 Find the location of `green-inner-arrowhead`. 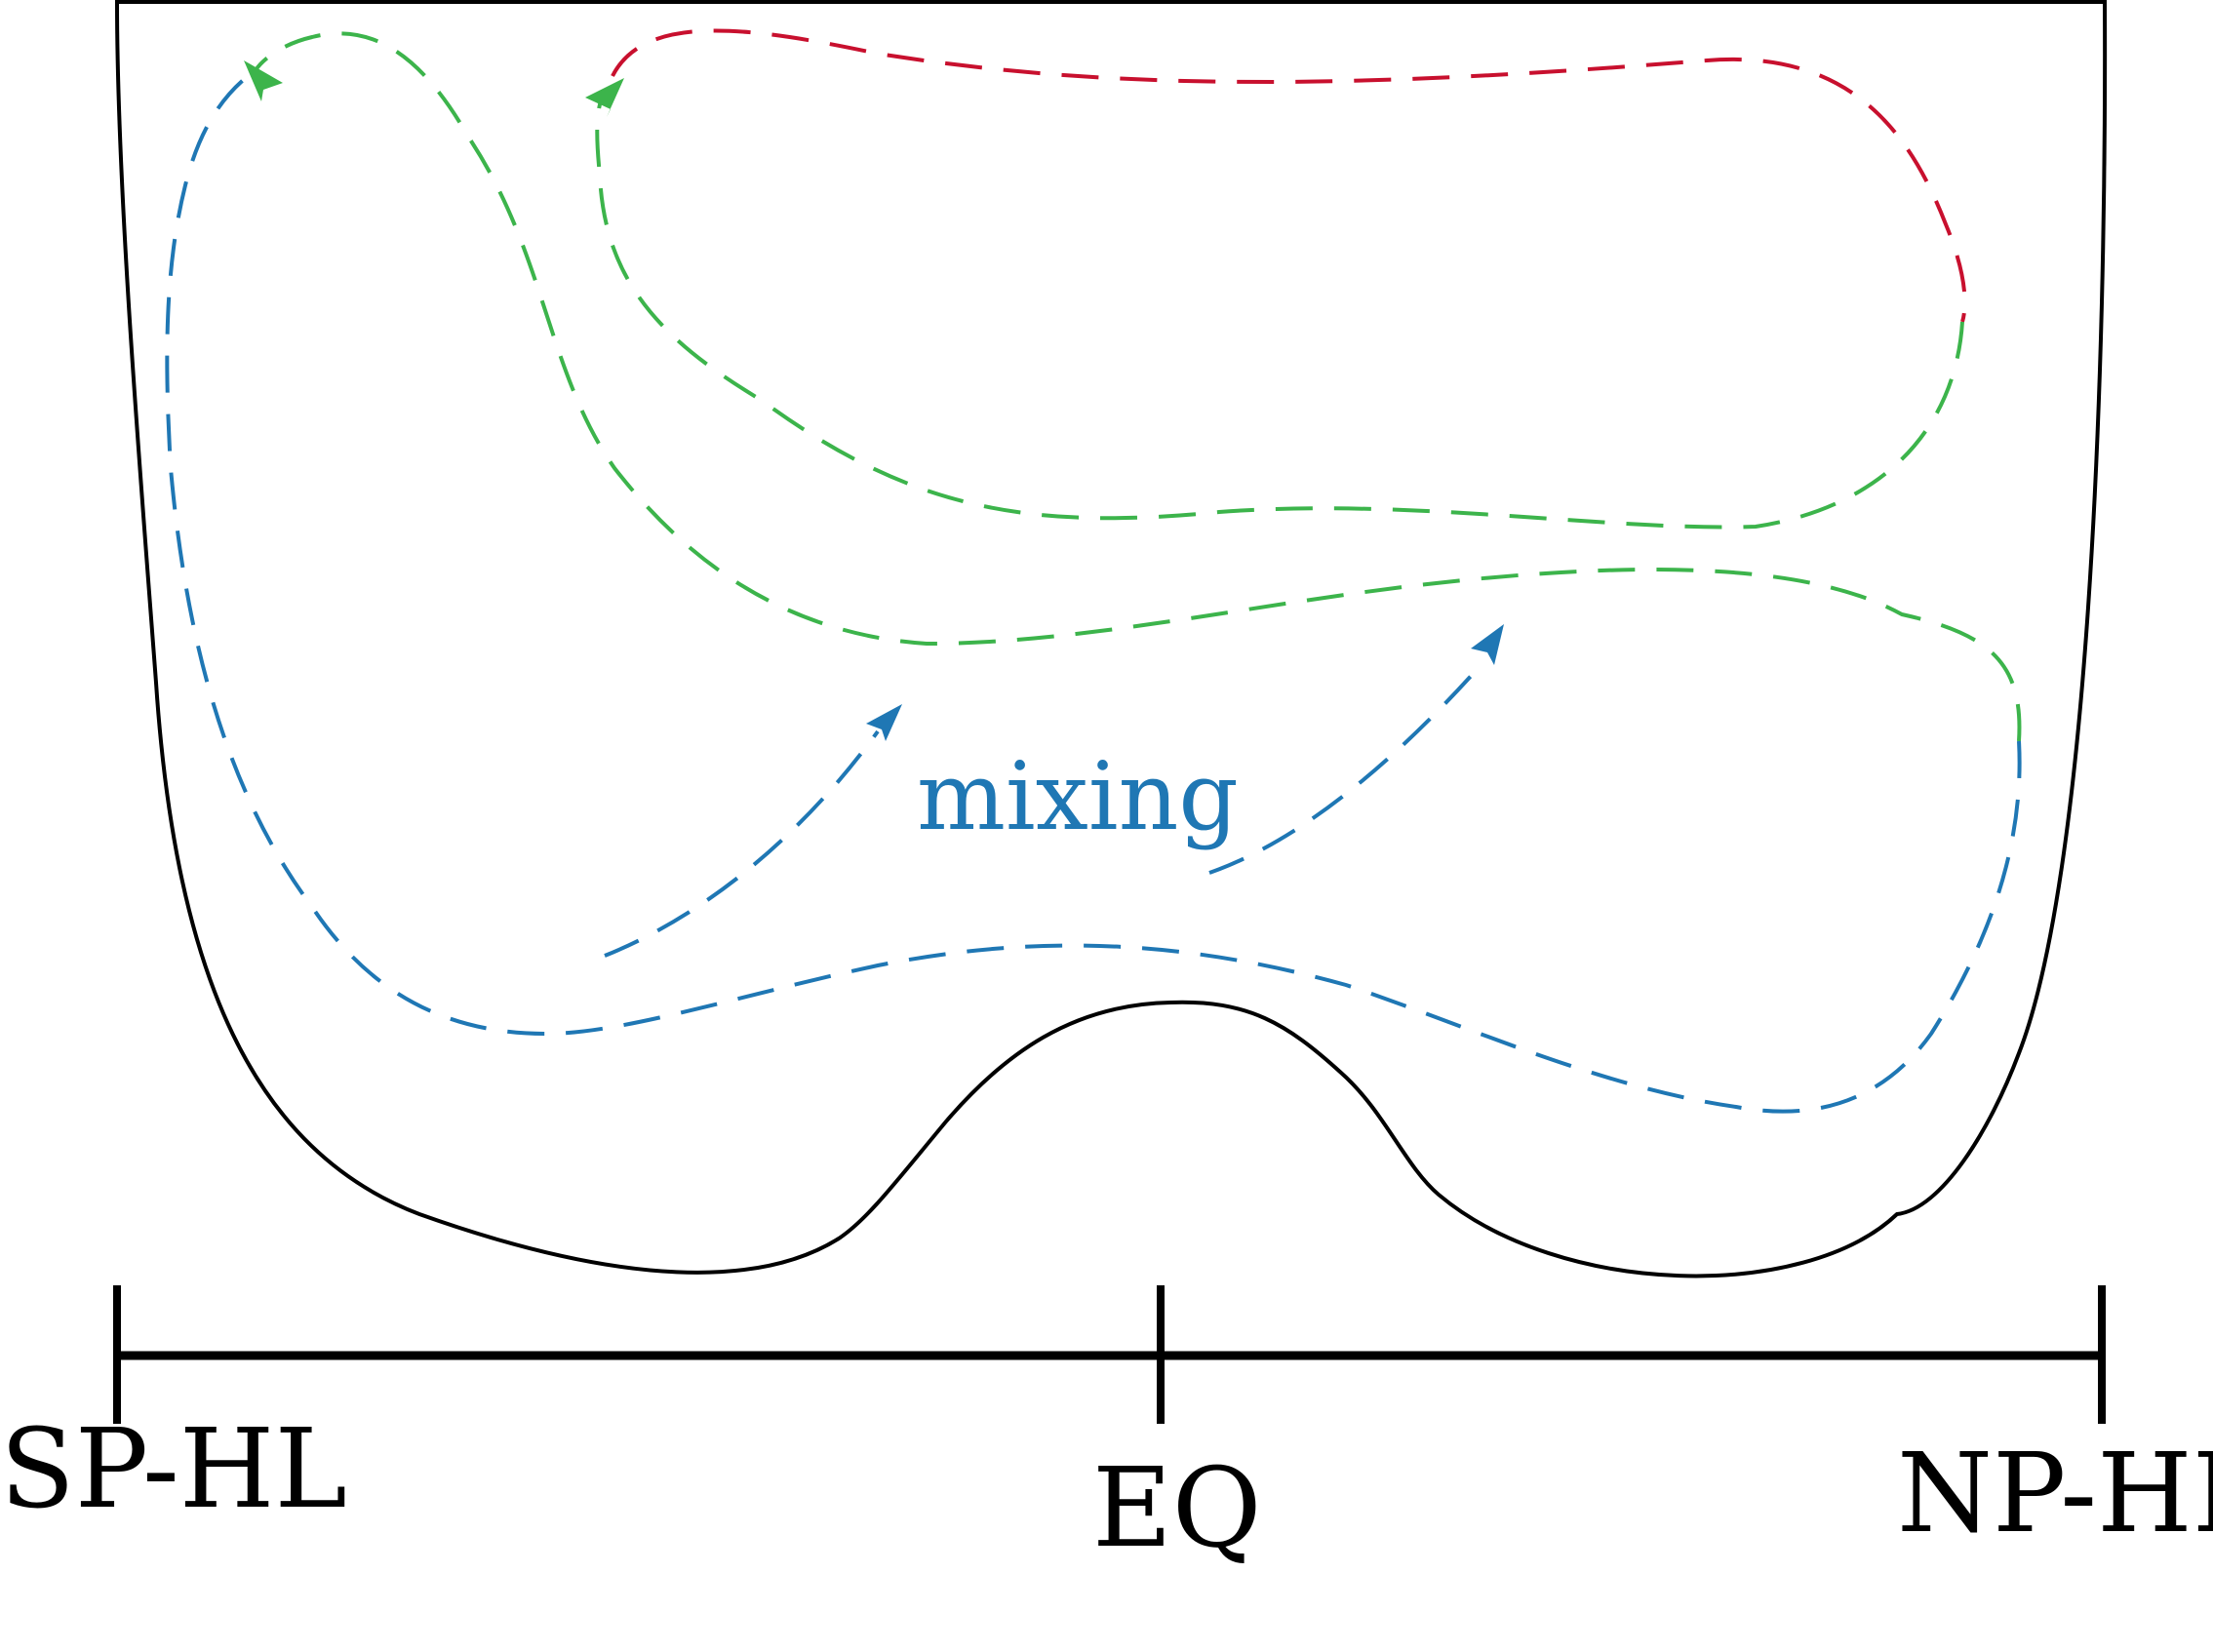

green-inner-arrowhead is located at coordinates (604, 97).